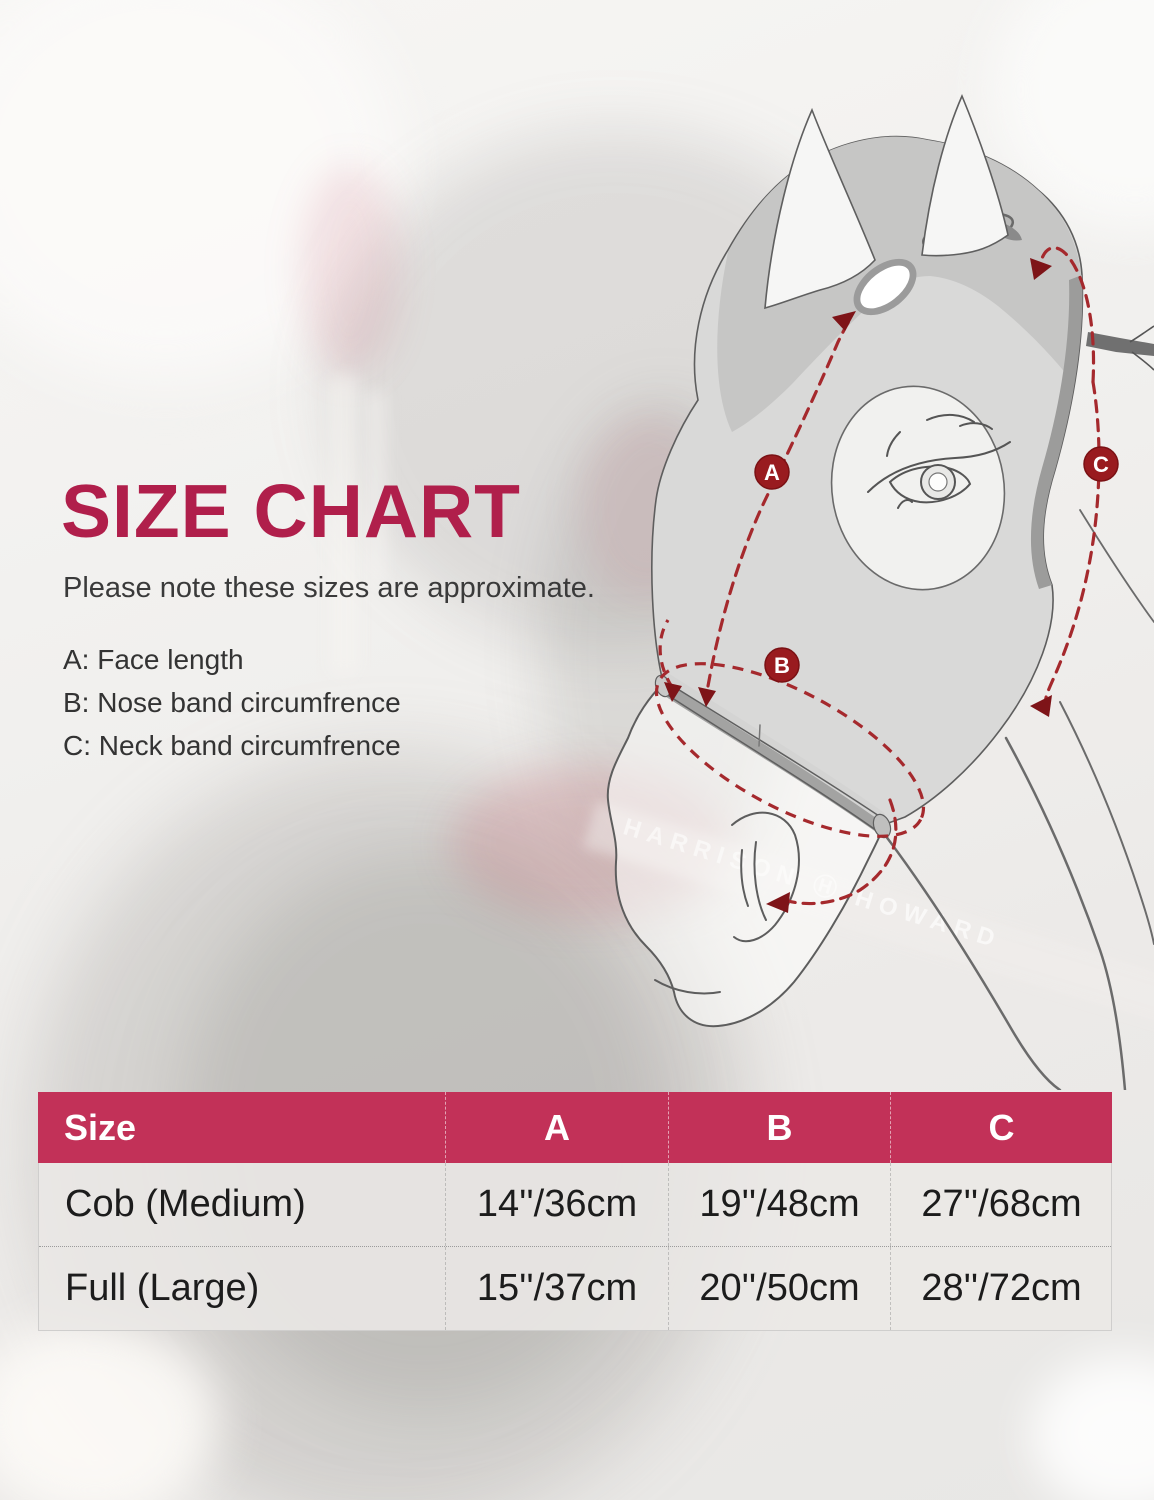 The height and width of the screenshot is (1500, 1154). I want to click on eye-panel, so click(920, 488).